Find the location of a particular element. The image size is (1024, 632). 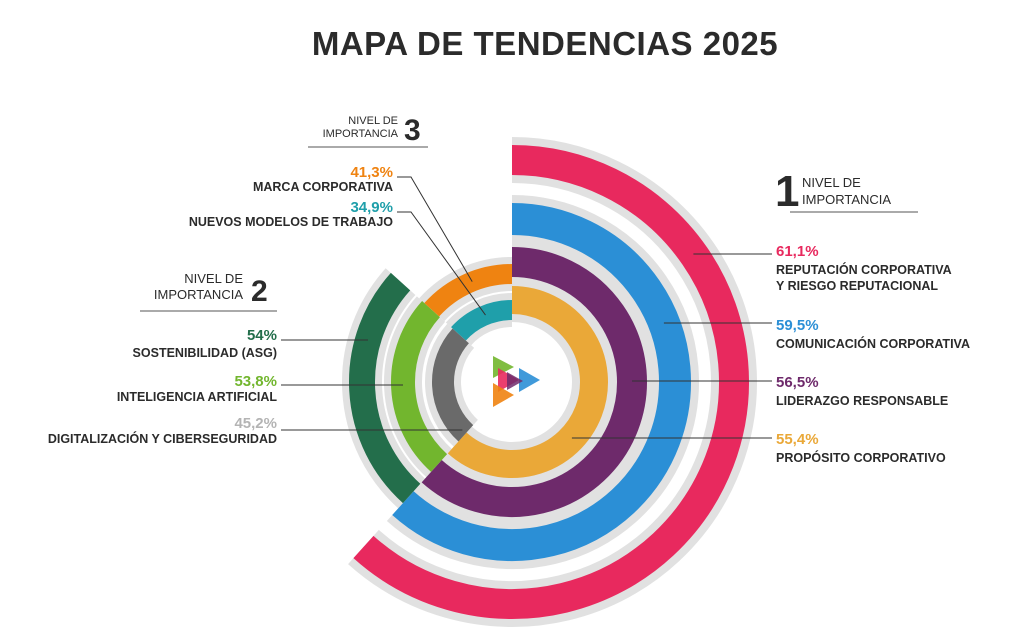

center-logo is located at coordinates (512, 382).